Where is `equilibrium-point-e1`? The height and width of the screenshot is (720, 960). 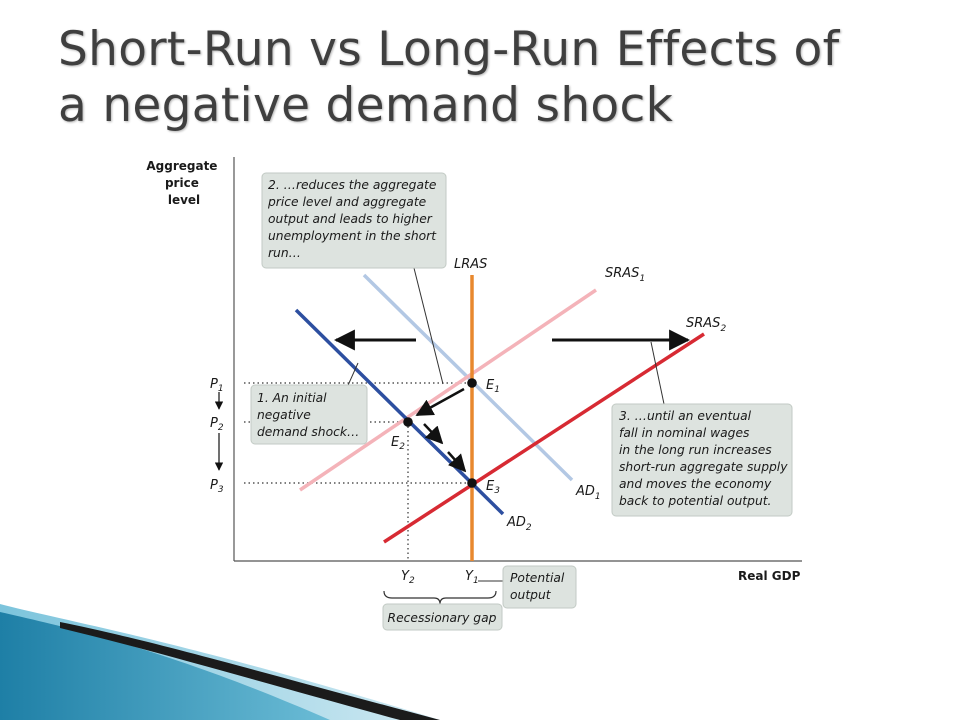 equilibrium-point-e1 is located at coordinates (472, 383).